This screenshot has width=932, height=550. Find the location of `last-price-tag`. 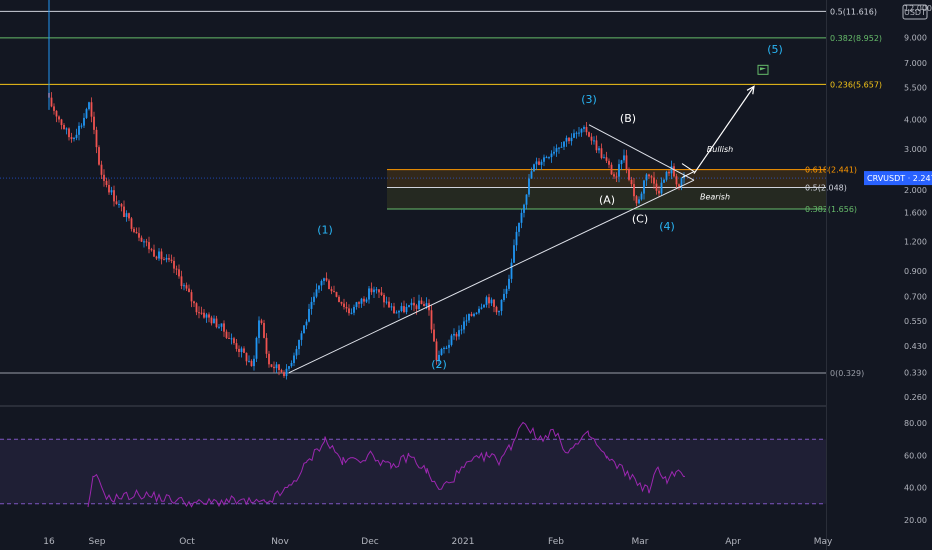

last-price-tag is located at coordinates (898, 178).